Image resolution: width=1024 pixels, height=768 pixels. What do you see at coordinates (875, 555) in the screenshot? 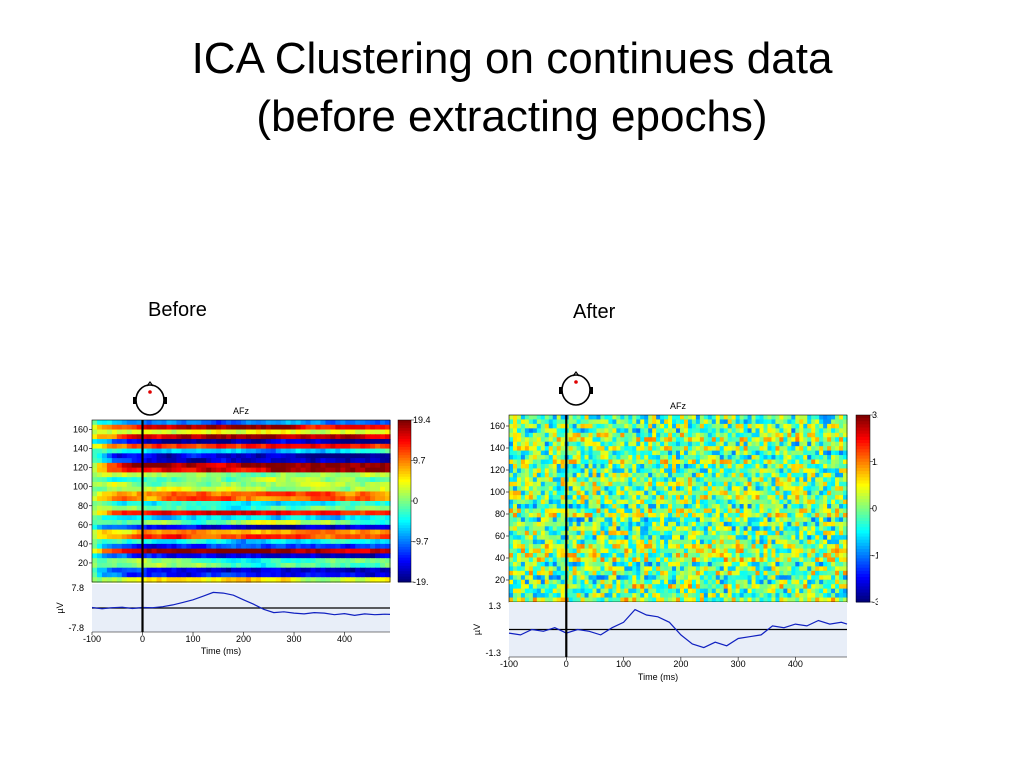
I see `colorbar-tick-label: -1.6` at bounding box center [875, 555].